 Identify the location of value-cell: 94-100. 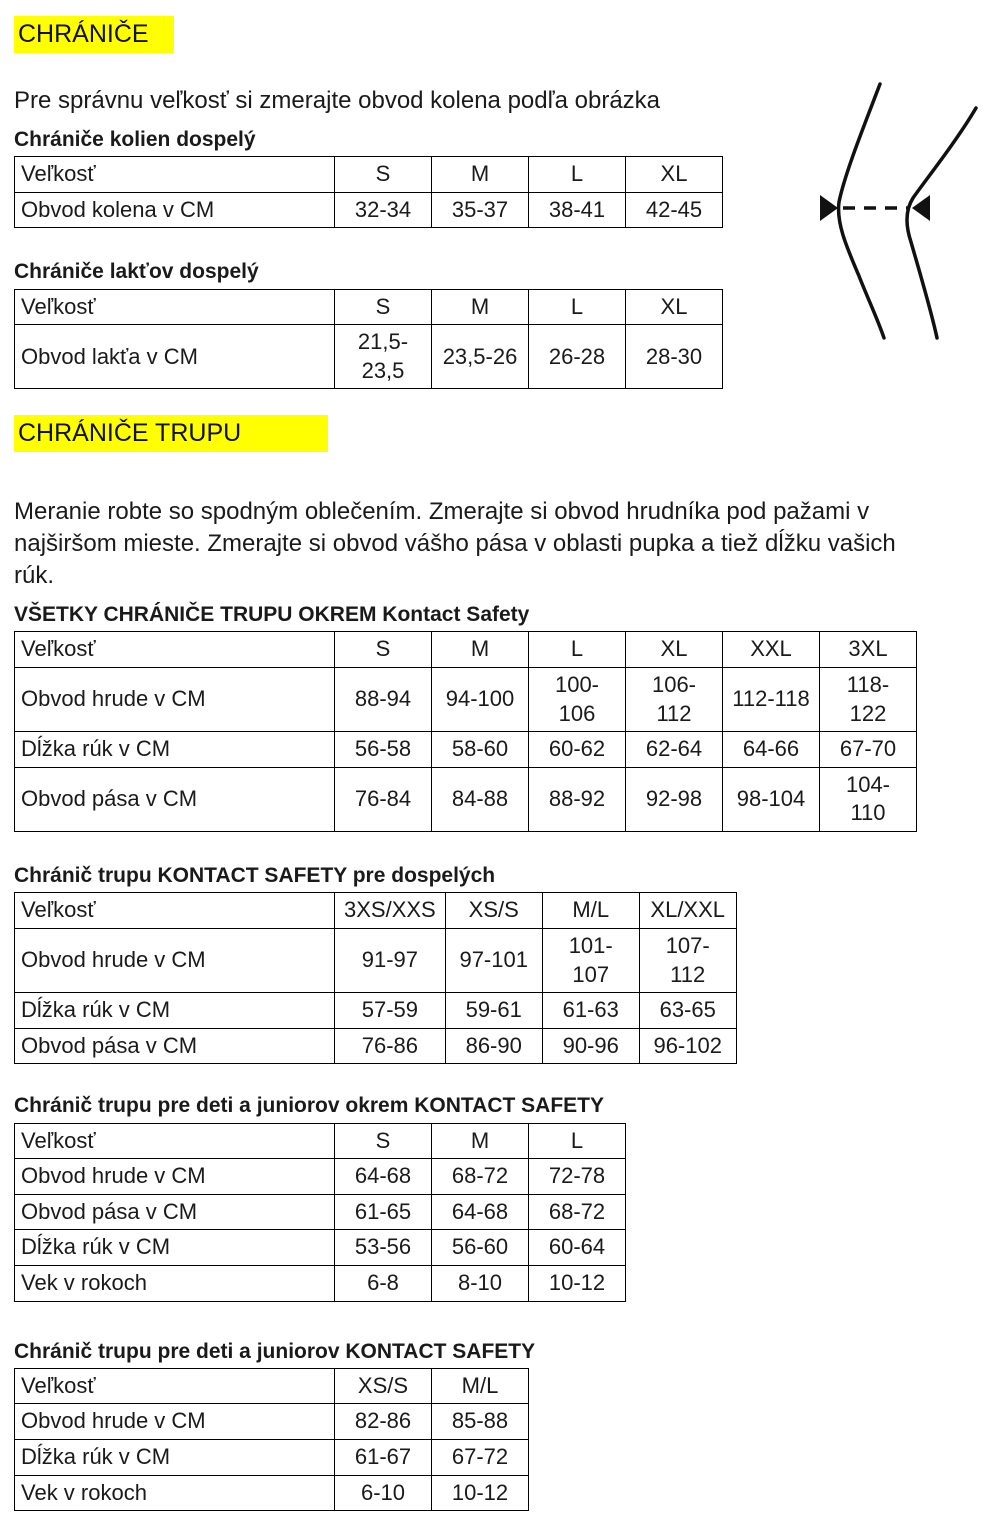
(480, 700).